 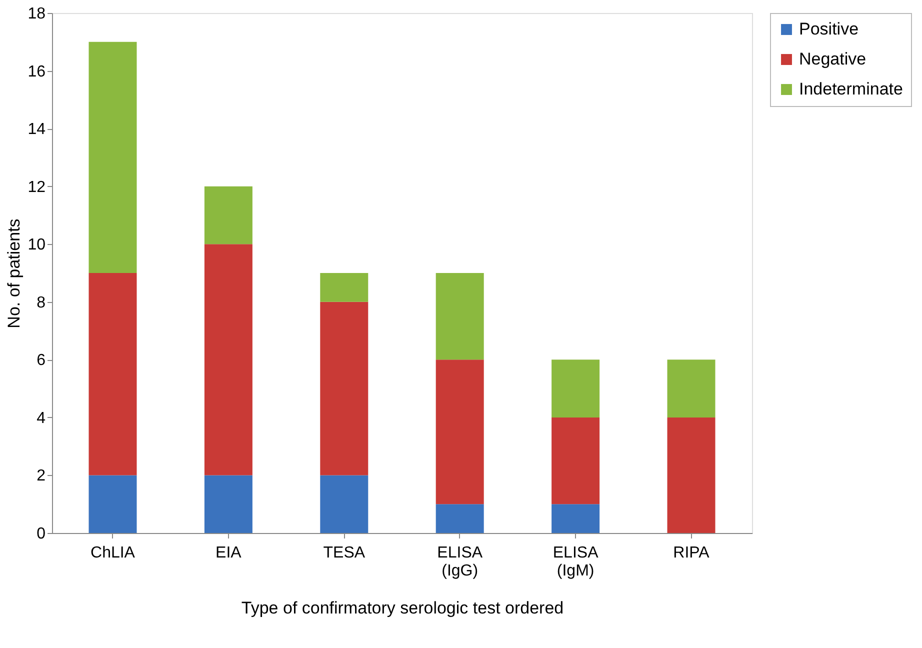 What do you see at coordinates (41, 476) in the screenshot?
I see `y-tick-label: 2` at bounding box center [41, 476].